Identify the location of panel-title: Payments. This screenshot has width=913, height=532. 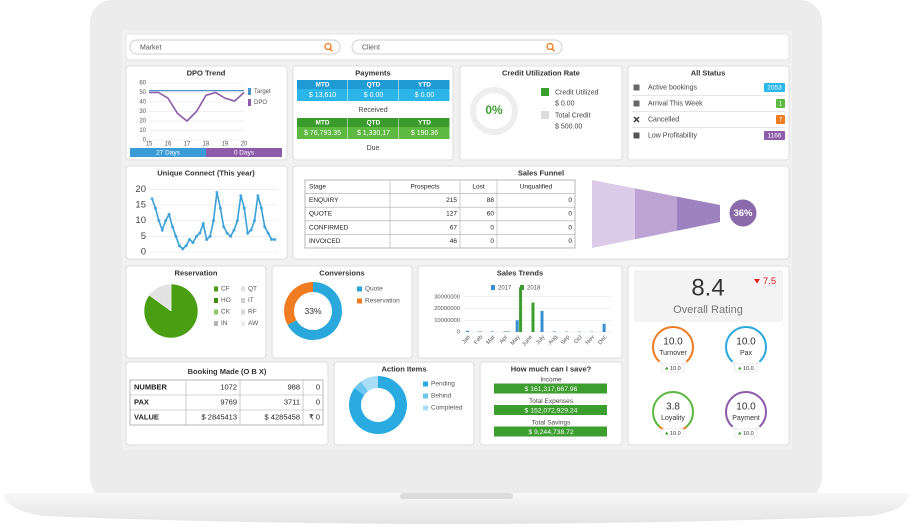
(372, 72).